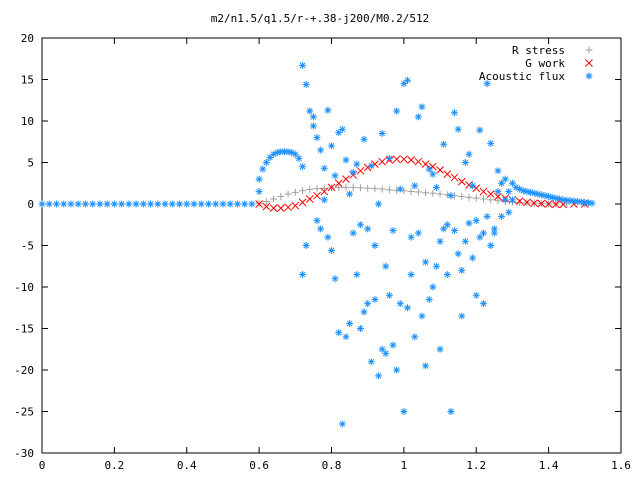 The image size is (640, 480). I want to click on x-tick-label: 1.6, so click(621, 465).